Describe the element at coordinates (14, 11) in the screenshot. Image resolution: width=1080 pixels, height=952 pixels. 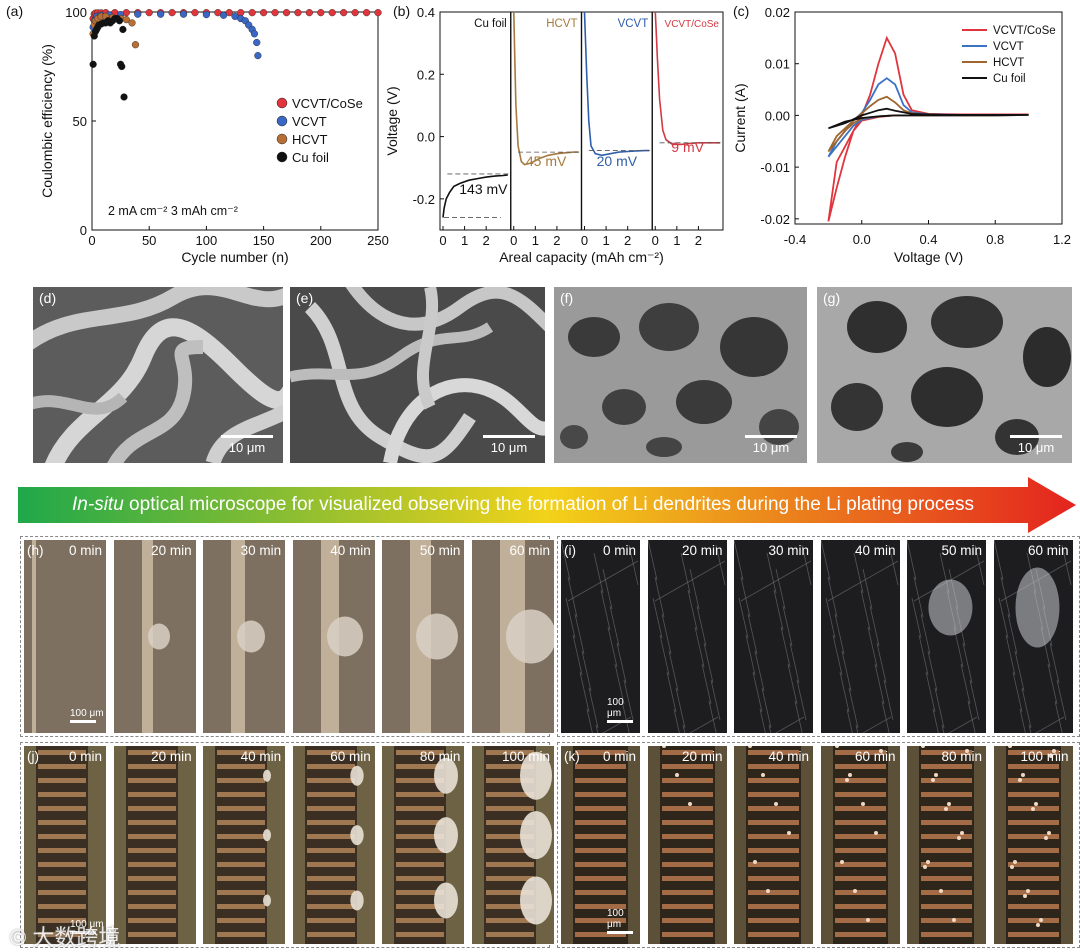
I see `panel-a-letter: (a)` at that location.